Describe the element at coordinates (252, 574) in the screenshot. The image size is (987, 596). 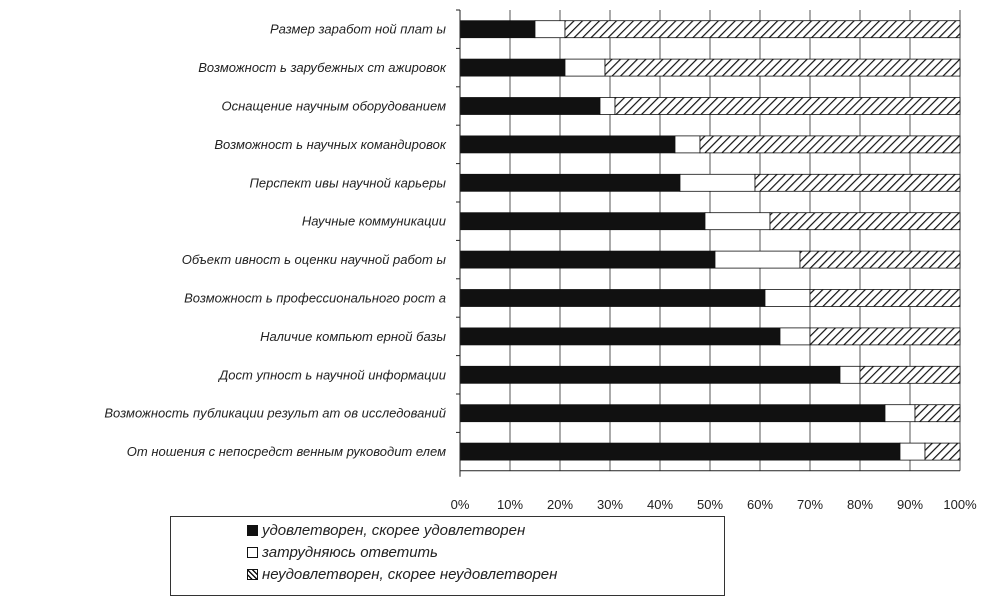
I see `legend-swatch-hatched` at that location.